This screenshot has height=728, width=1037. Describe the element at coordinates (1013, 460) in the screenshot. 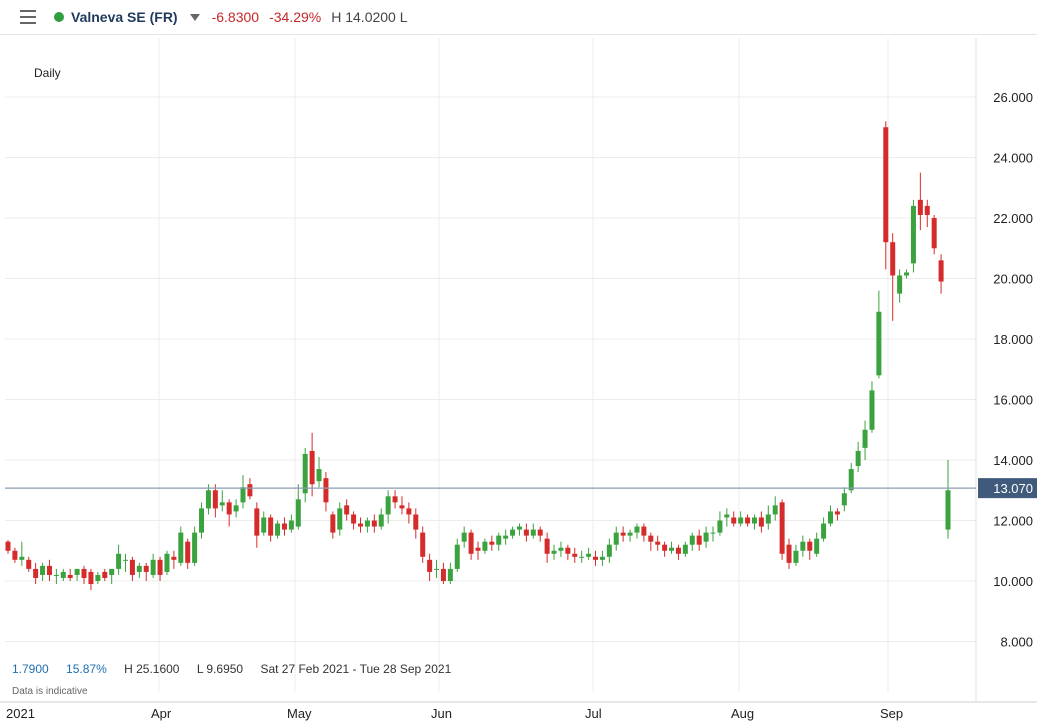

I see `y-tick-label: 14.000` at that location.